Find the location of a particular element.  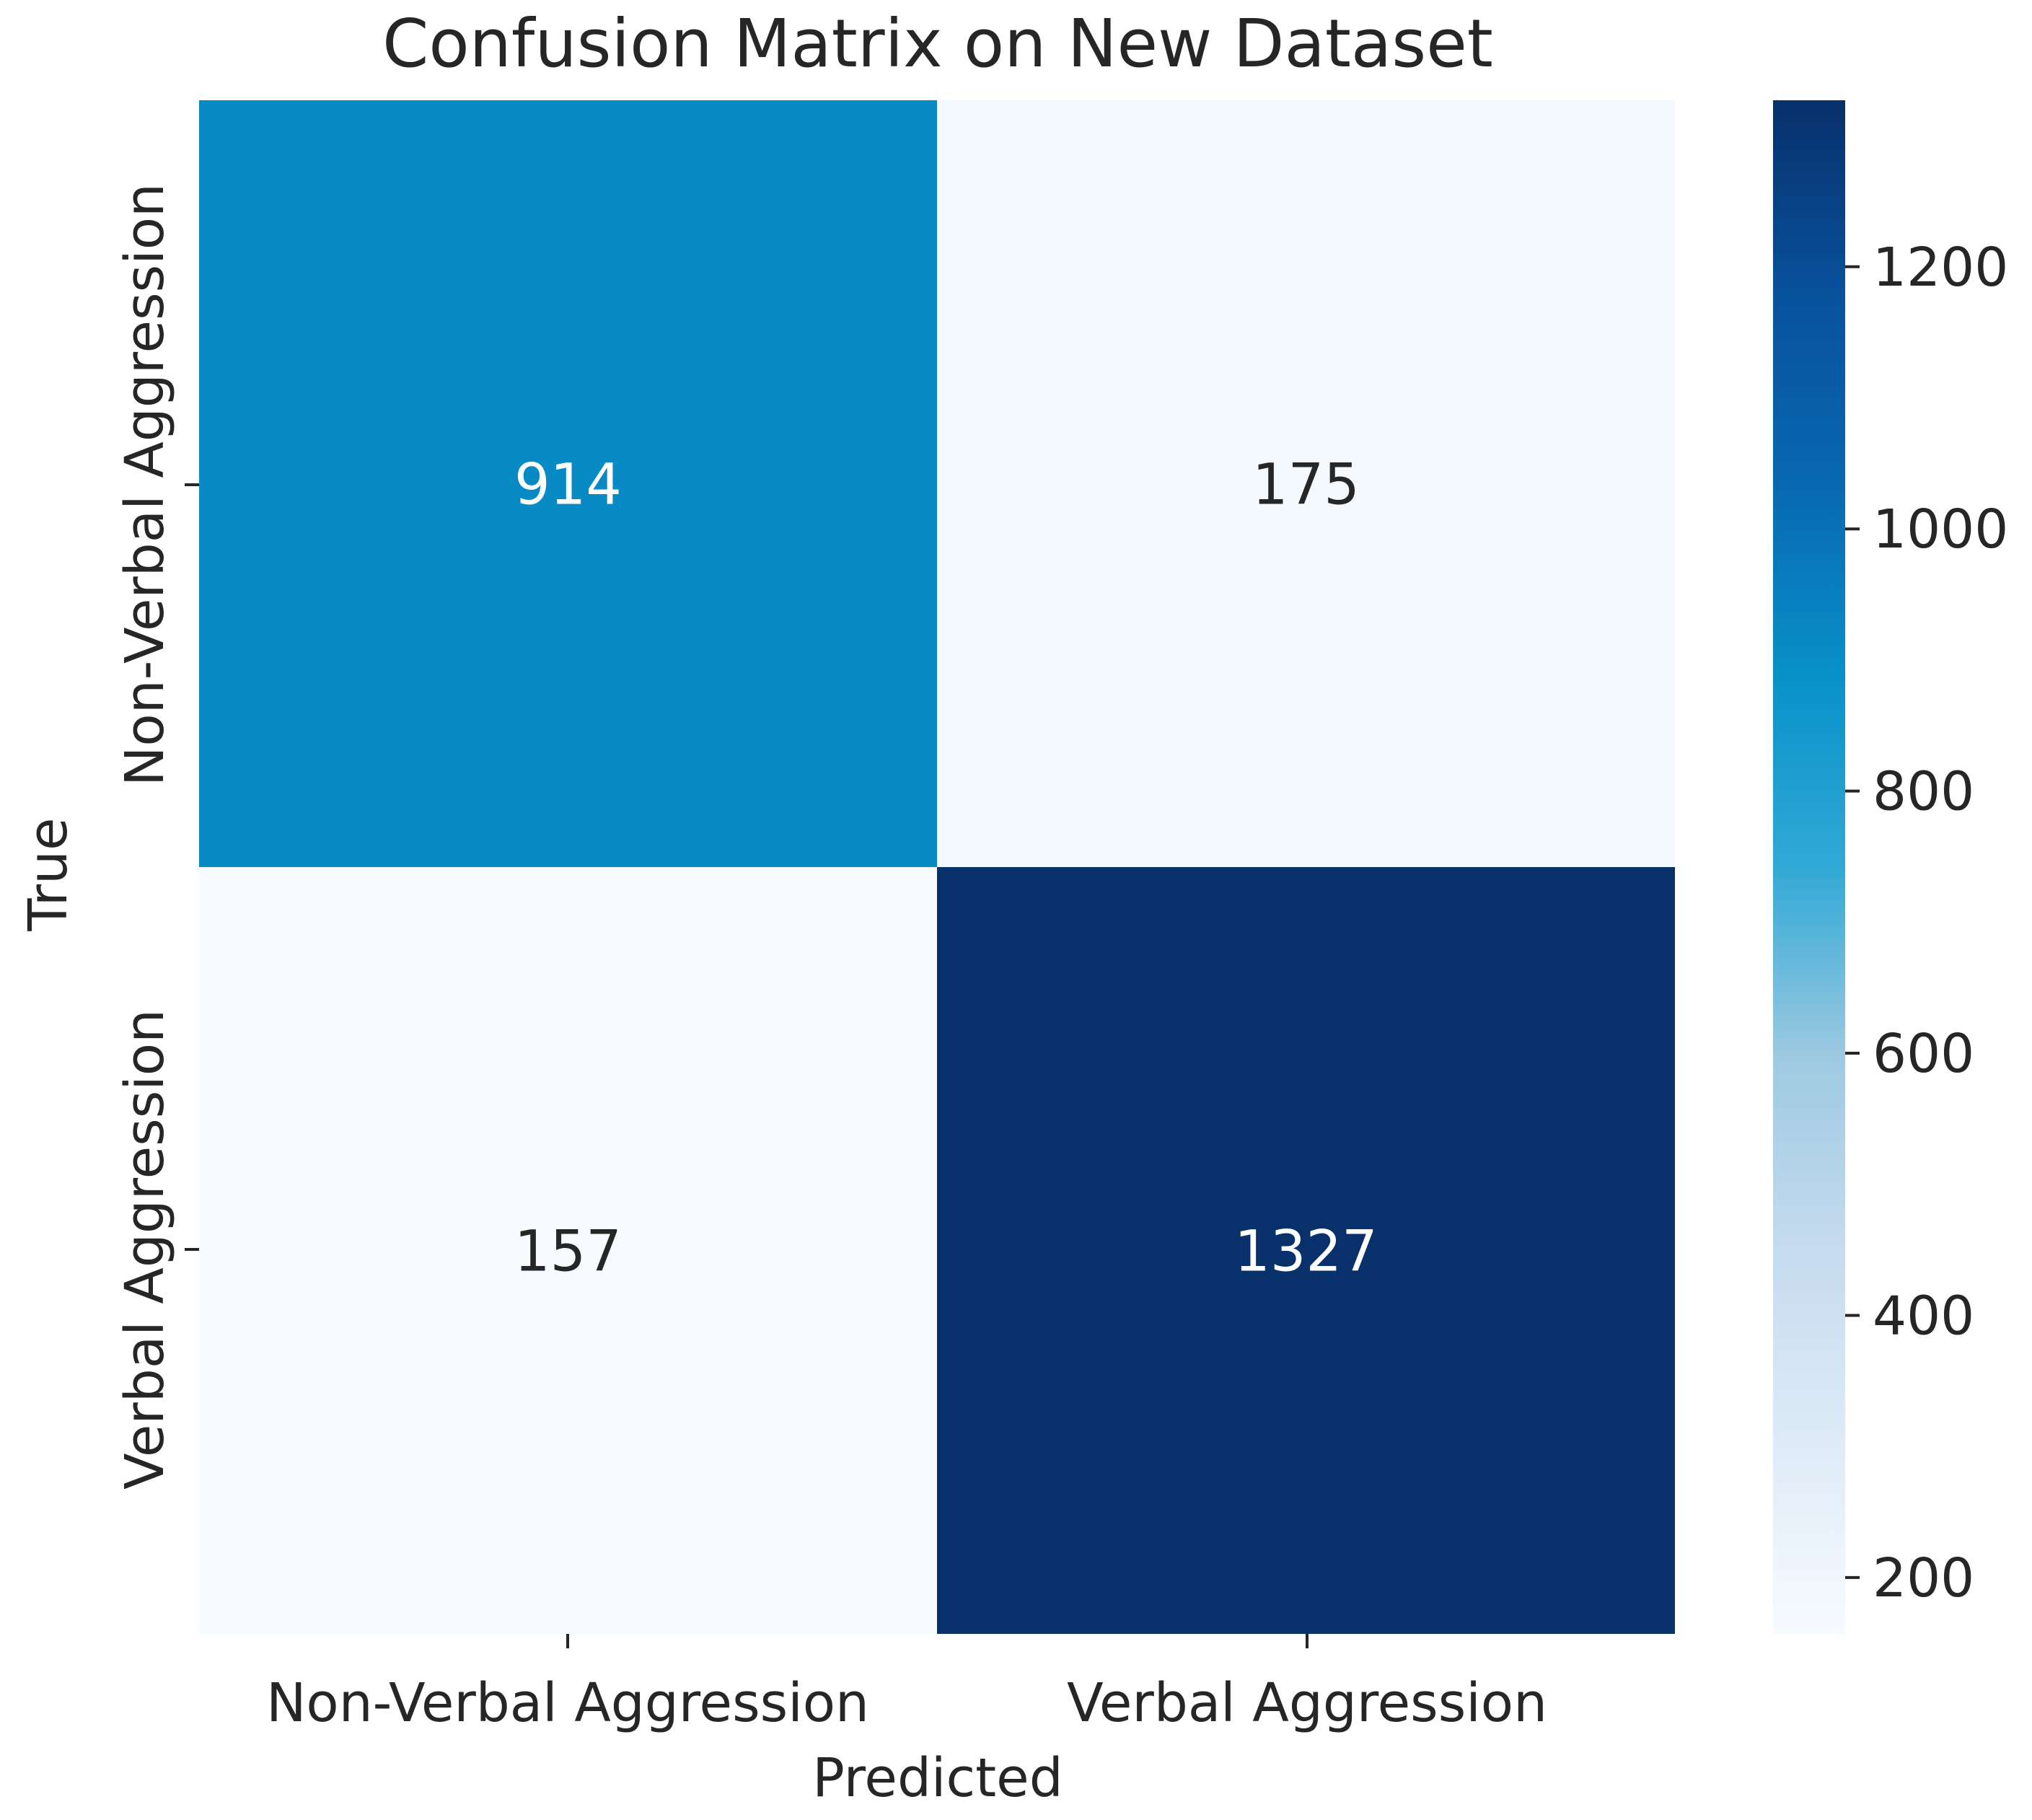

y-tick-label-non-verbal: Non-Verbal Aggression is located at coordinates (145, 484).